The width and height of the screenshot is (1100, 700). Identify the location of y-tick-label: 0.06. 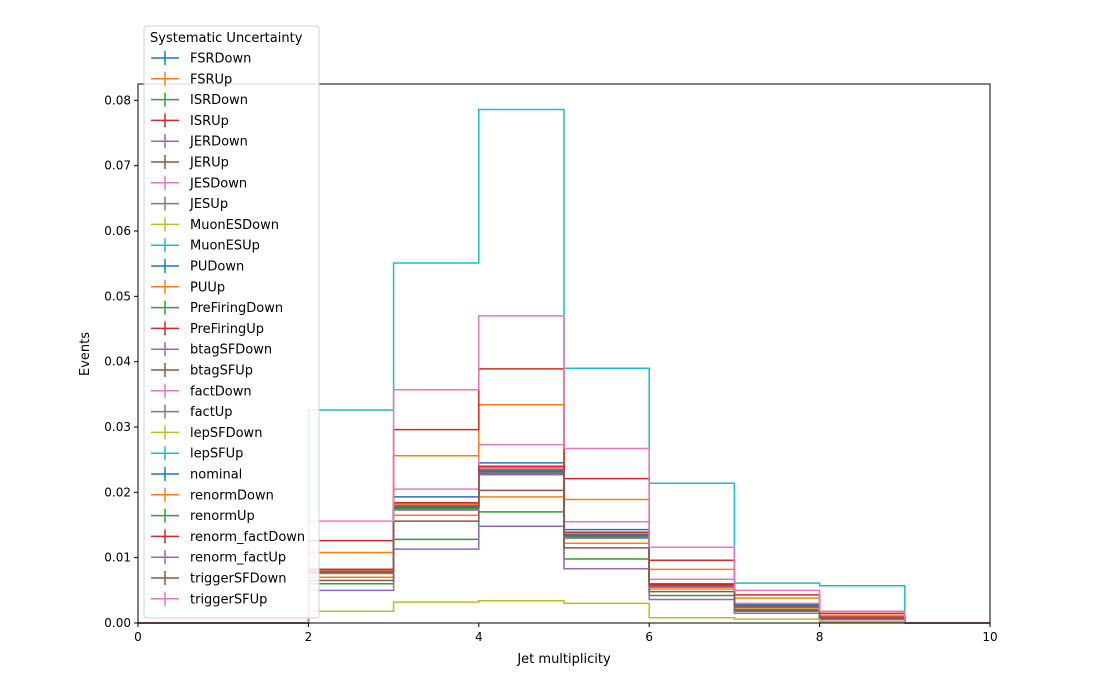
(117, 231).